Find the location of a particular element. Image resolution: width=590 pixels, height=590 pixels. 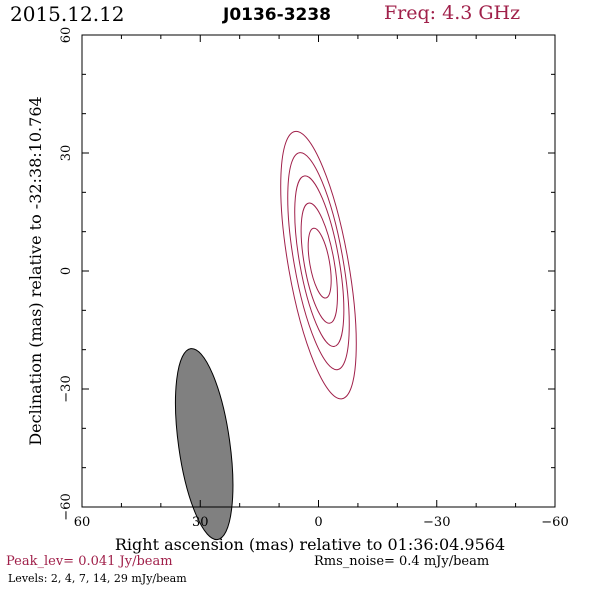

y-tick-label: 60 is located at coordinates (66, 35).